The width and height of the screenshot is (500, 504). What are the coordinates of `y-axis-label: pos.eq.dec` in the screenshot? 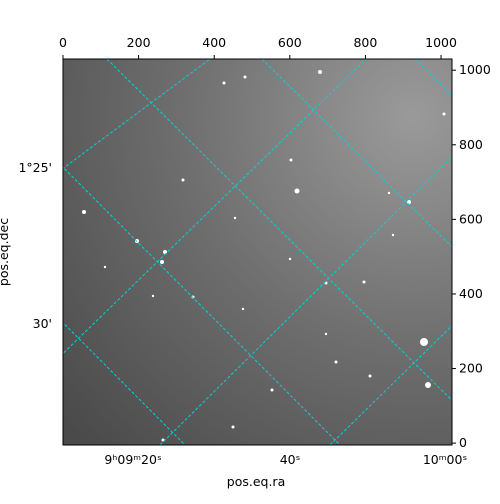 It's located at (5, 252).